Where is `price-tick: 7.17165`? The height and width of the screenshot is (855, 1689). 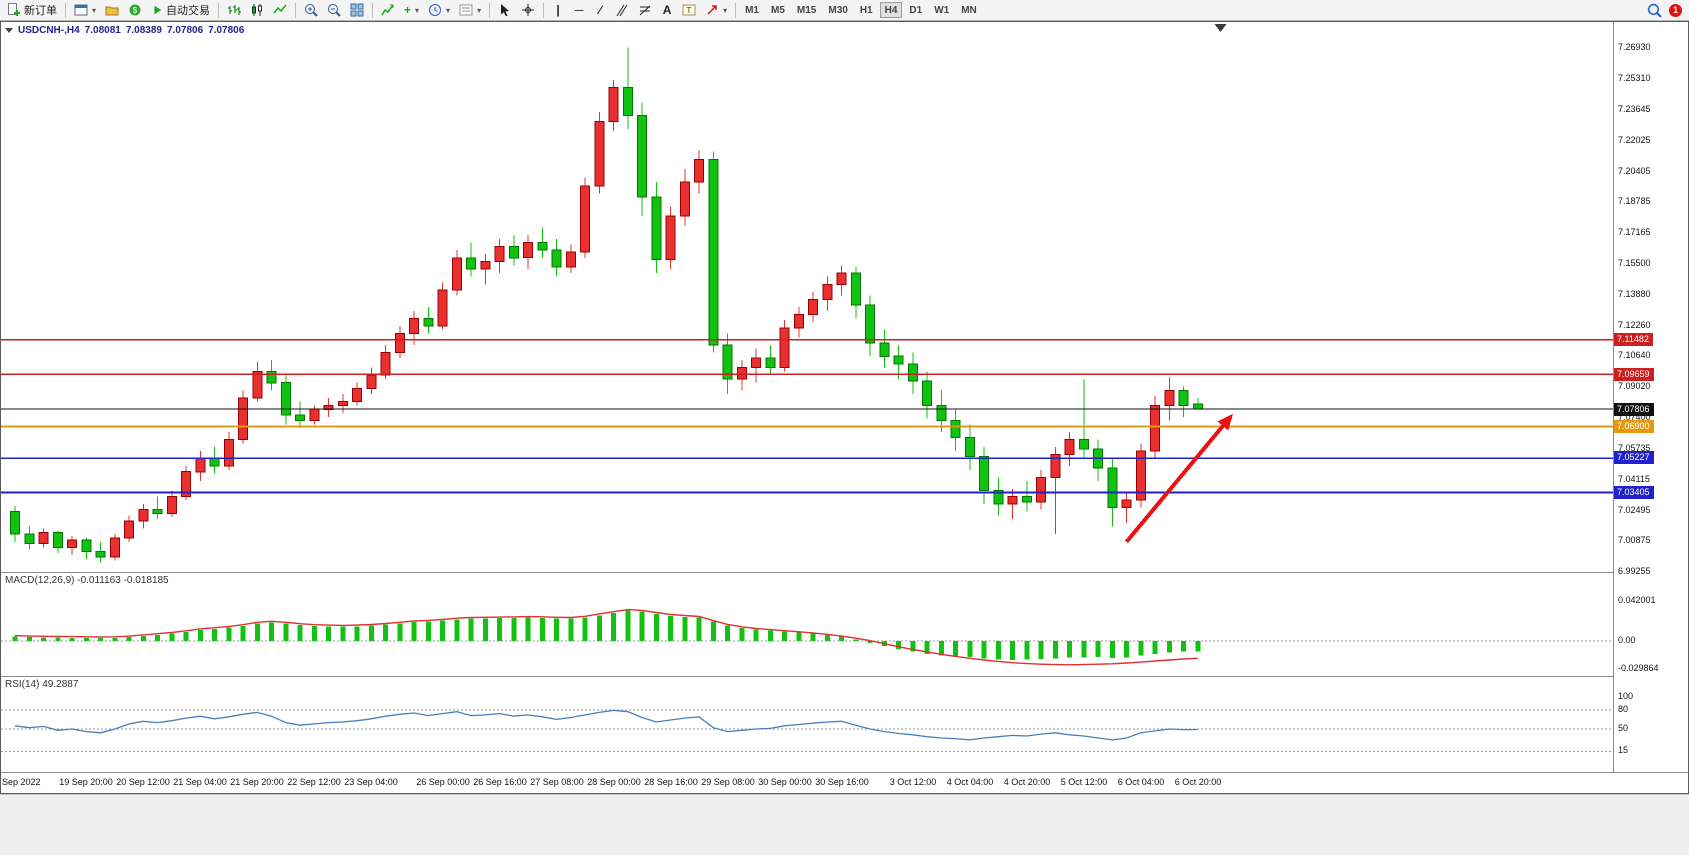
price-tick: 7.17165 is located at coordinates (1634, 232).